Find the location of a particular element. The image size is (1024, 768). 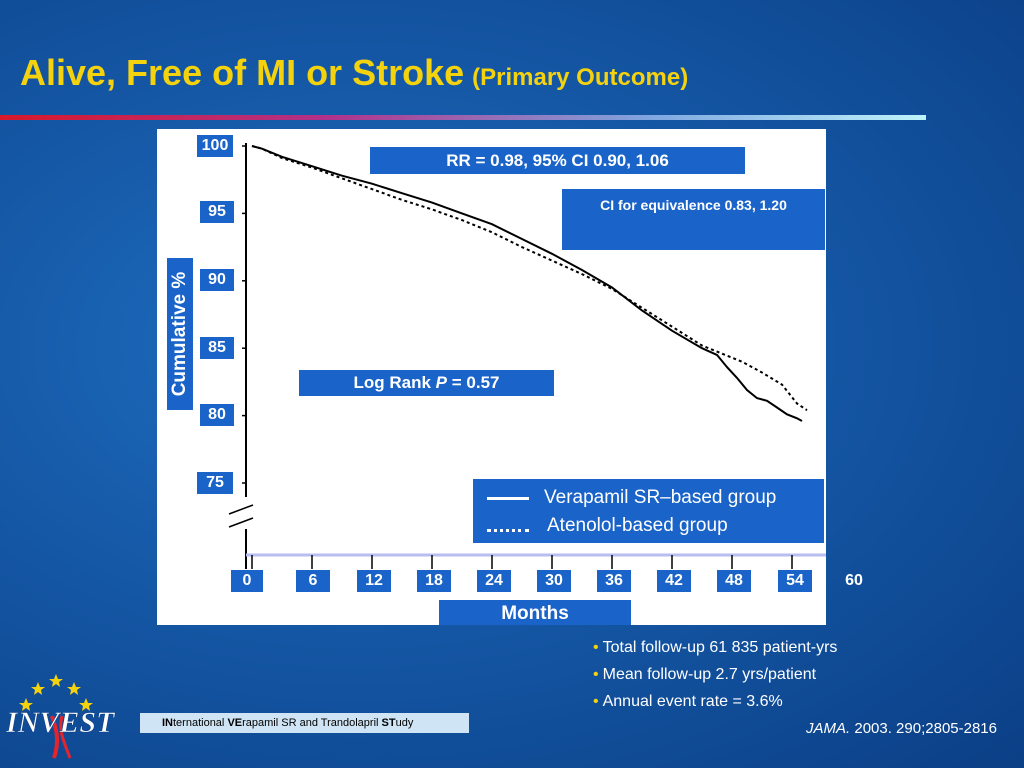

invest-logo: INVEST is located at coordinates (60, 716).